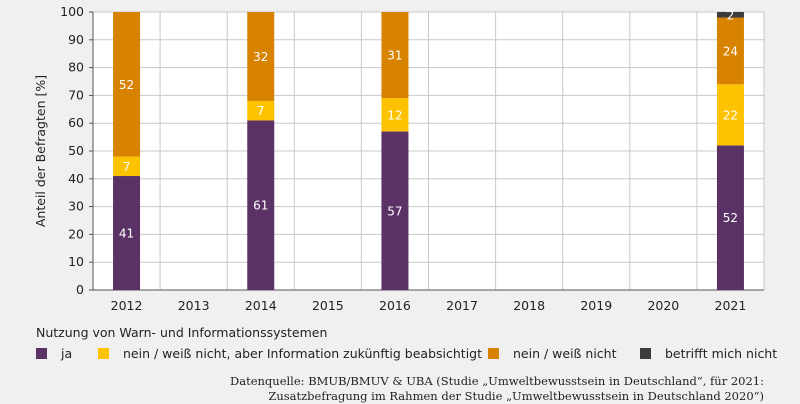  What do you see at coordinates (395, 305) in the screenshot?
I see `x-tick-label: 2016` at bounding box center [395, 305].